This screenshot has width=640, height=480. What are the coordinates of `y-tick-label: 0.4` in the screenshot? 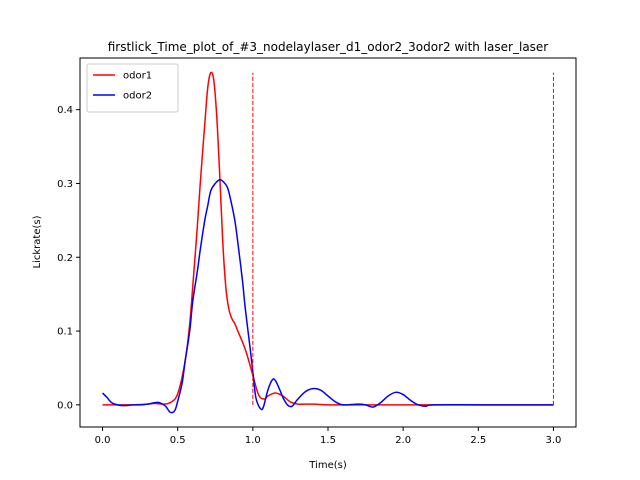 It's located at (65, 110).